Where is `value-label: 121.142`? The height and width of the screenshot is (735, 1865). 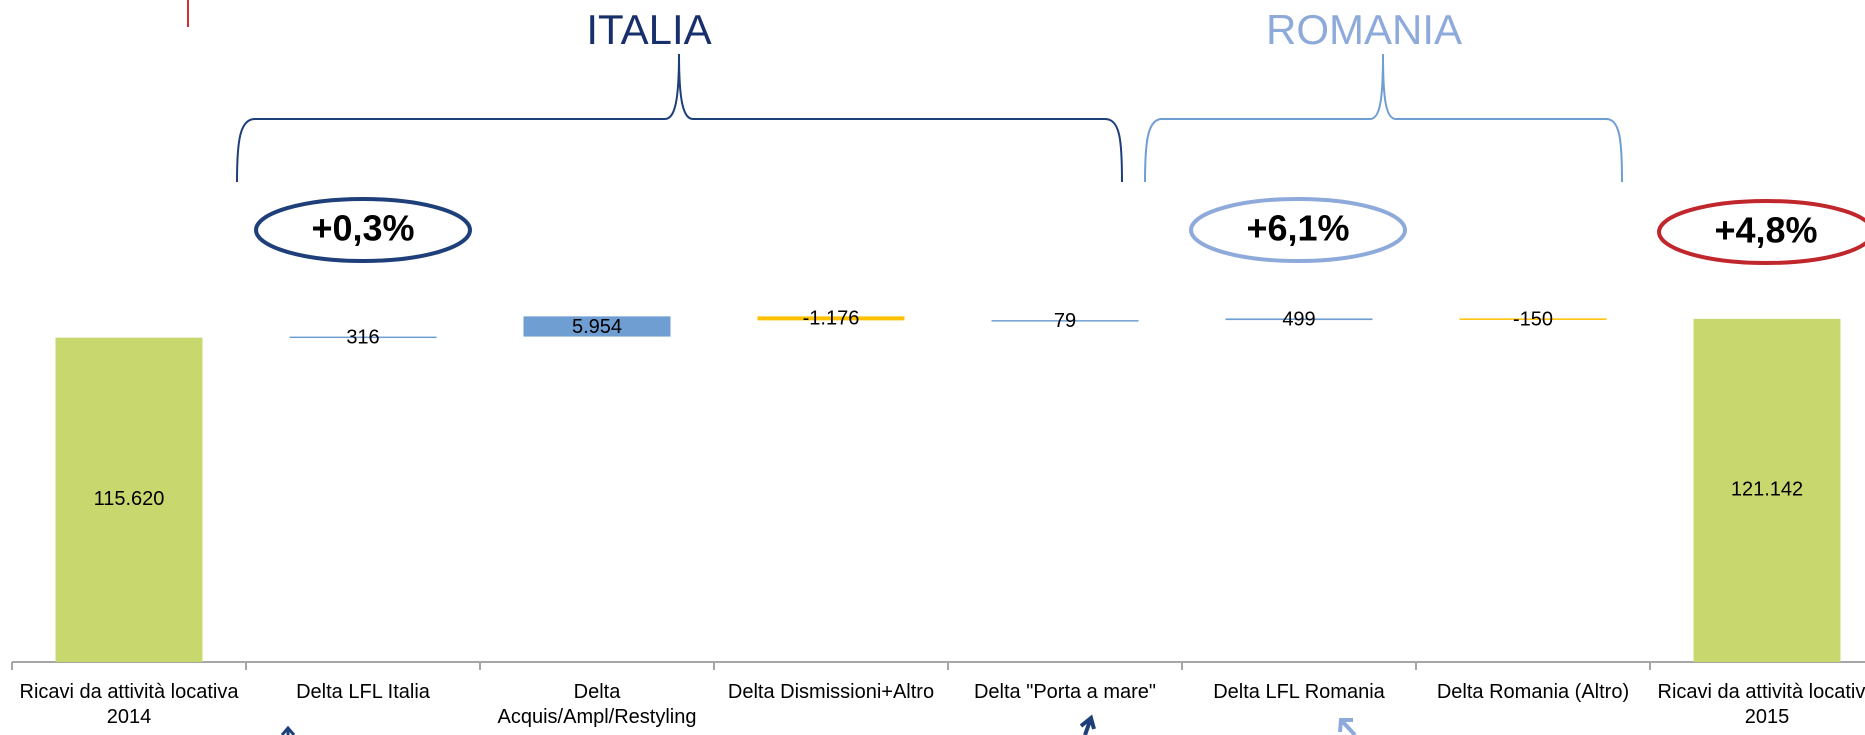
value-label: 121.142 is located at coordinates (1767, 490).